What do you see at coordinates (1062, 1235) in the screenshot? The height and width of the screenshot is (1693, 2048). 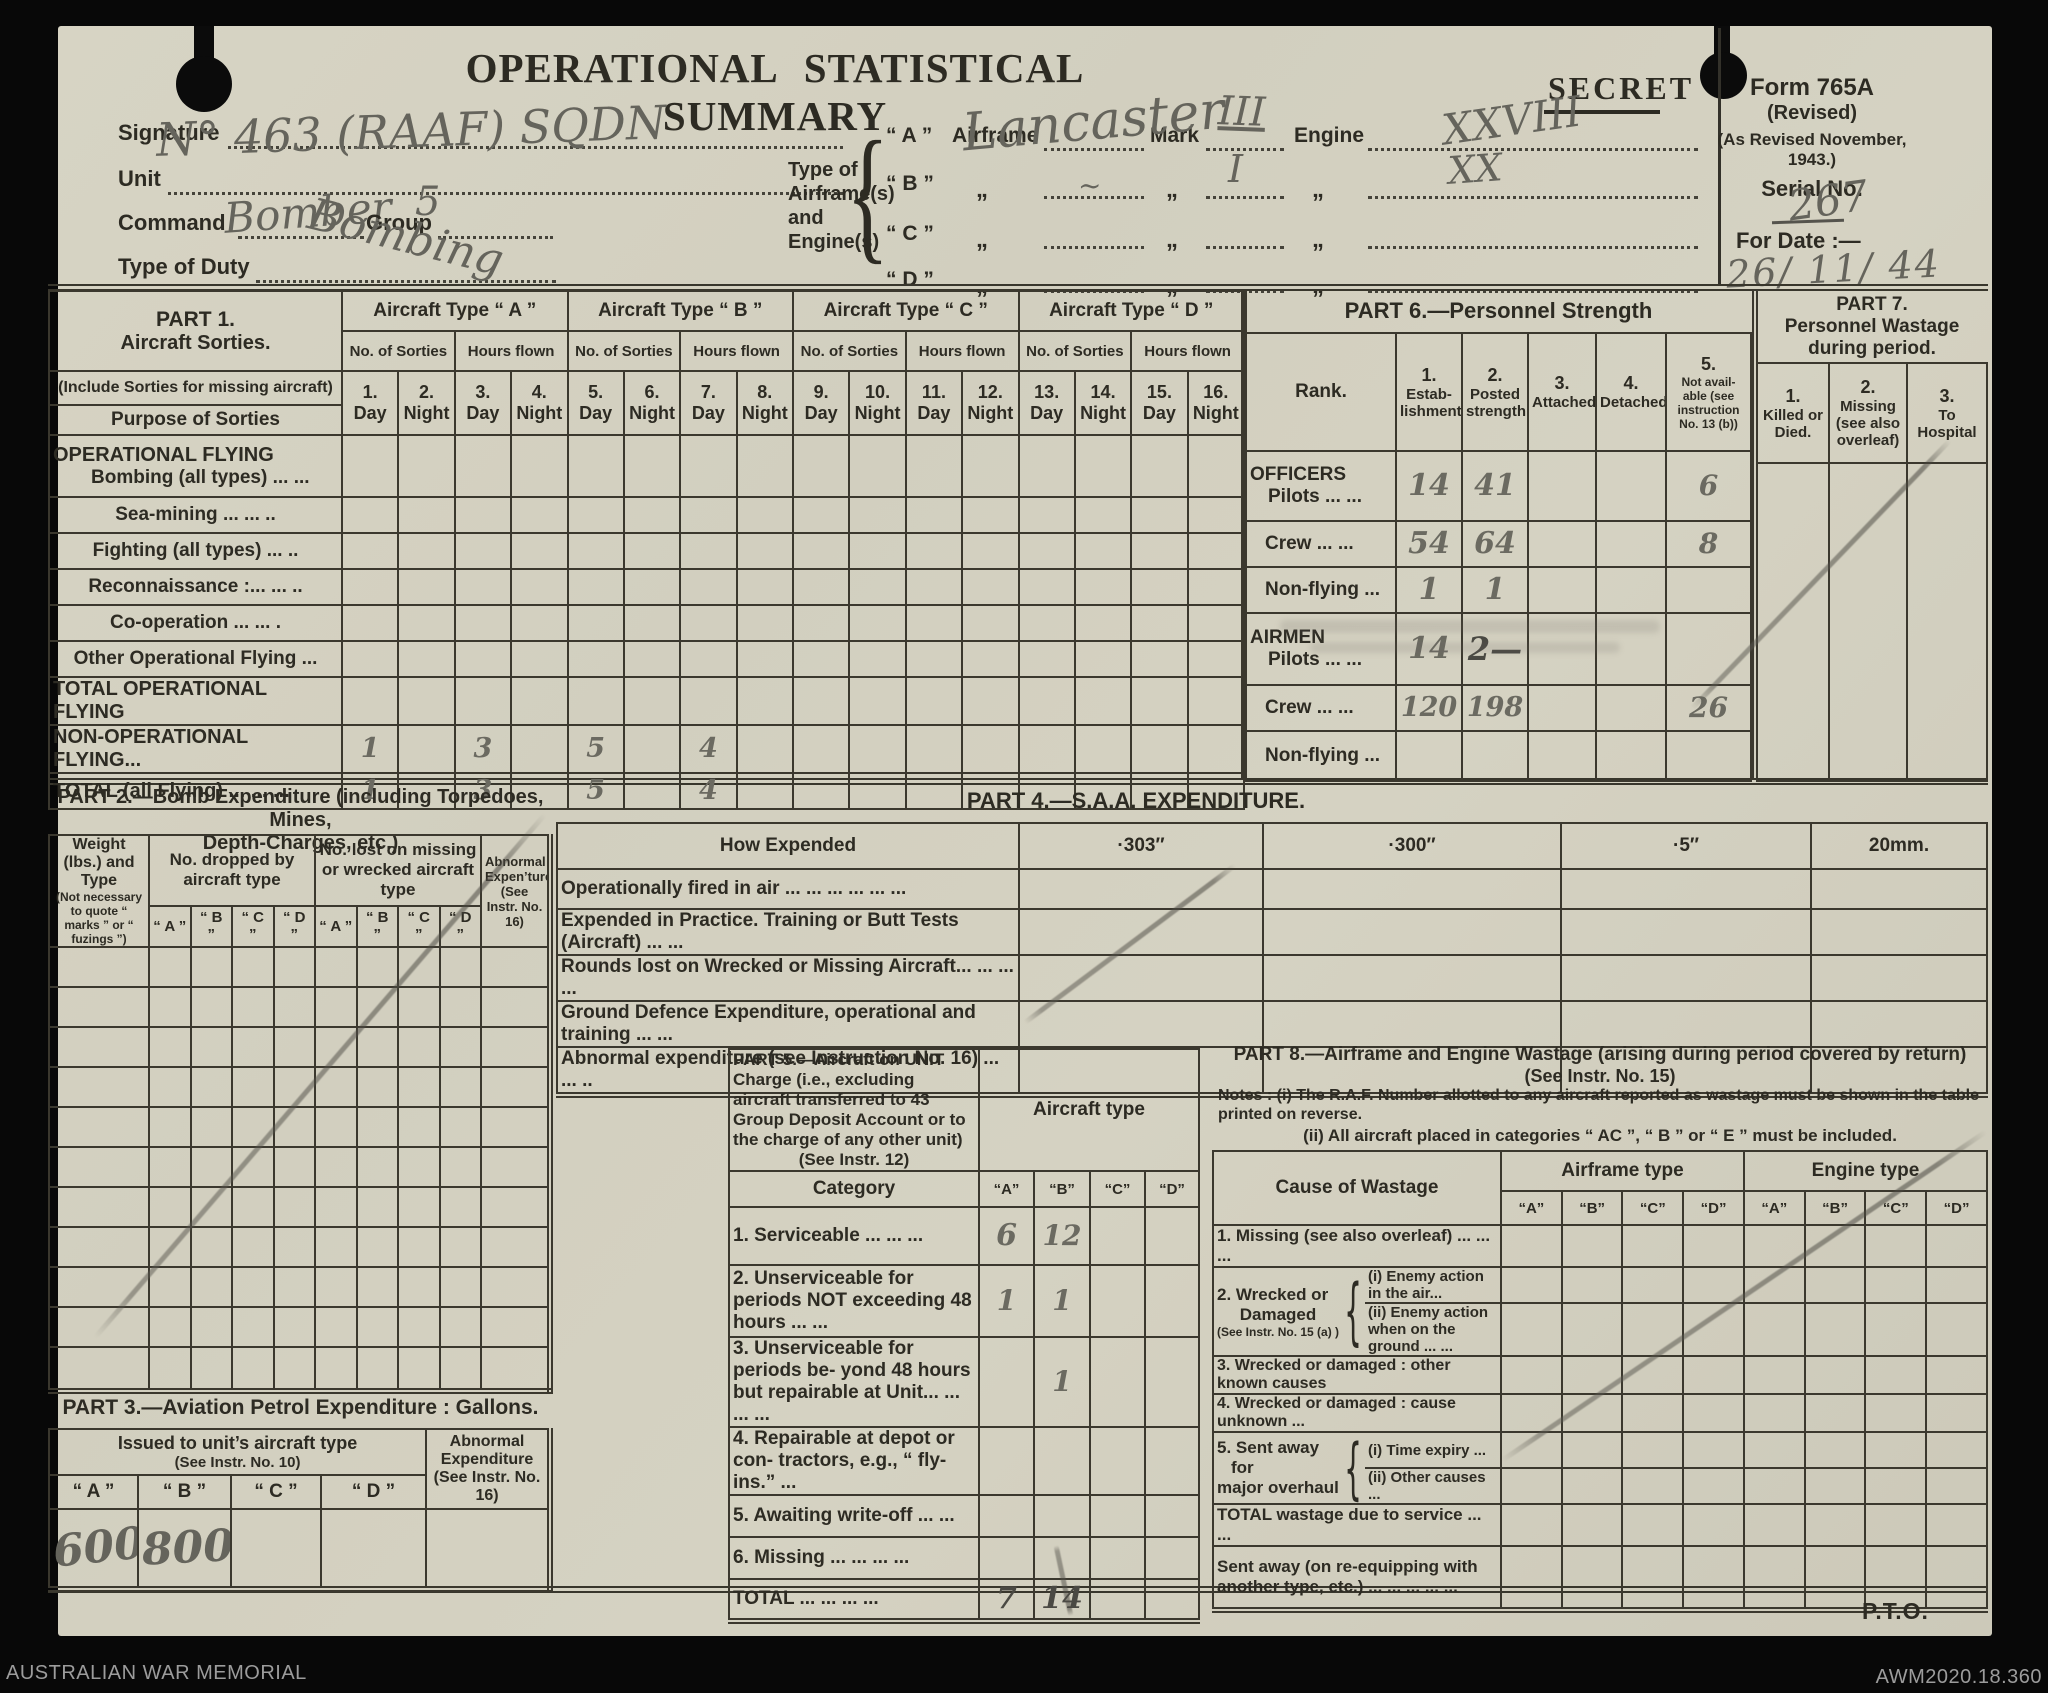 I see `handwritten-value: 12` at bounding box center [1062, 1235].